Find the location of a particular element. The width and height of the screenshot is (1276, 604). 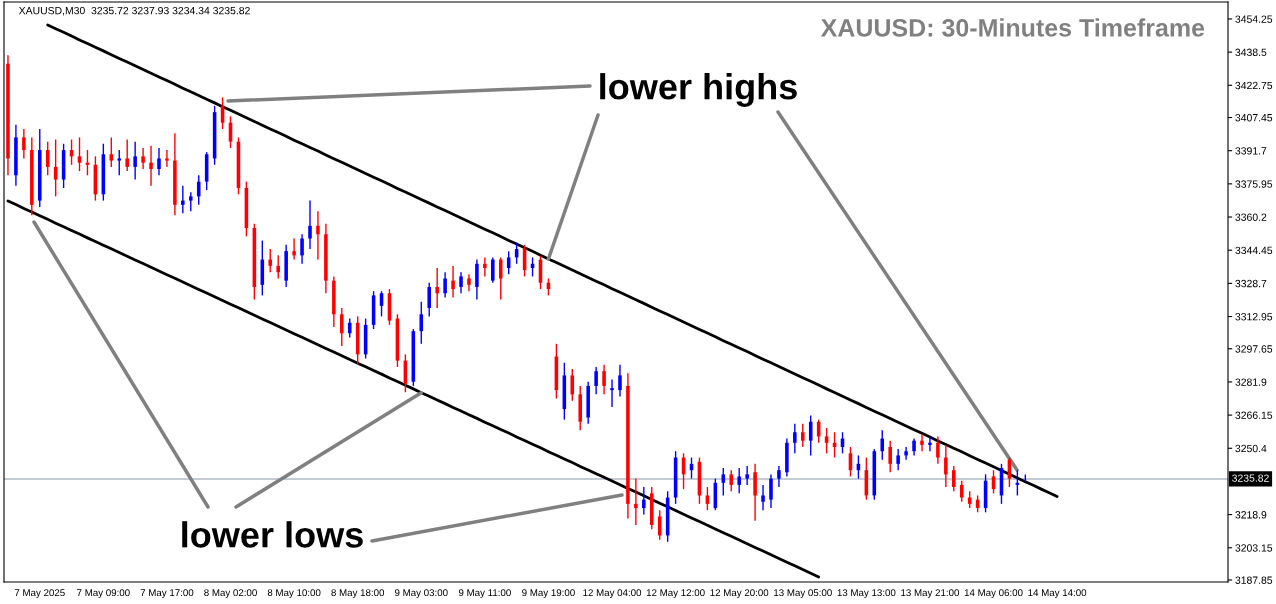

x-tick-label: 8 May 18:00 is located at coordinates (358, 594).